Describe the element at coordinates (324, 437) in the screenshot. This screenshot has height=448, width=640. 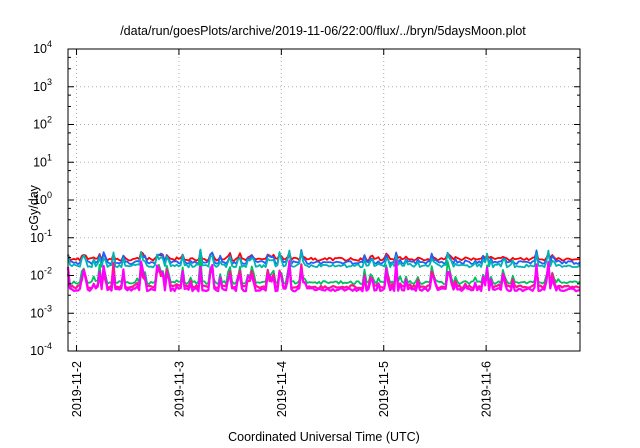
I see `x-axis-label: Coordinated Universal Time (UTC)` at that location.